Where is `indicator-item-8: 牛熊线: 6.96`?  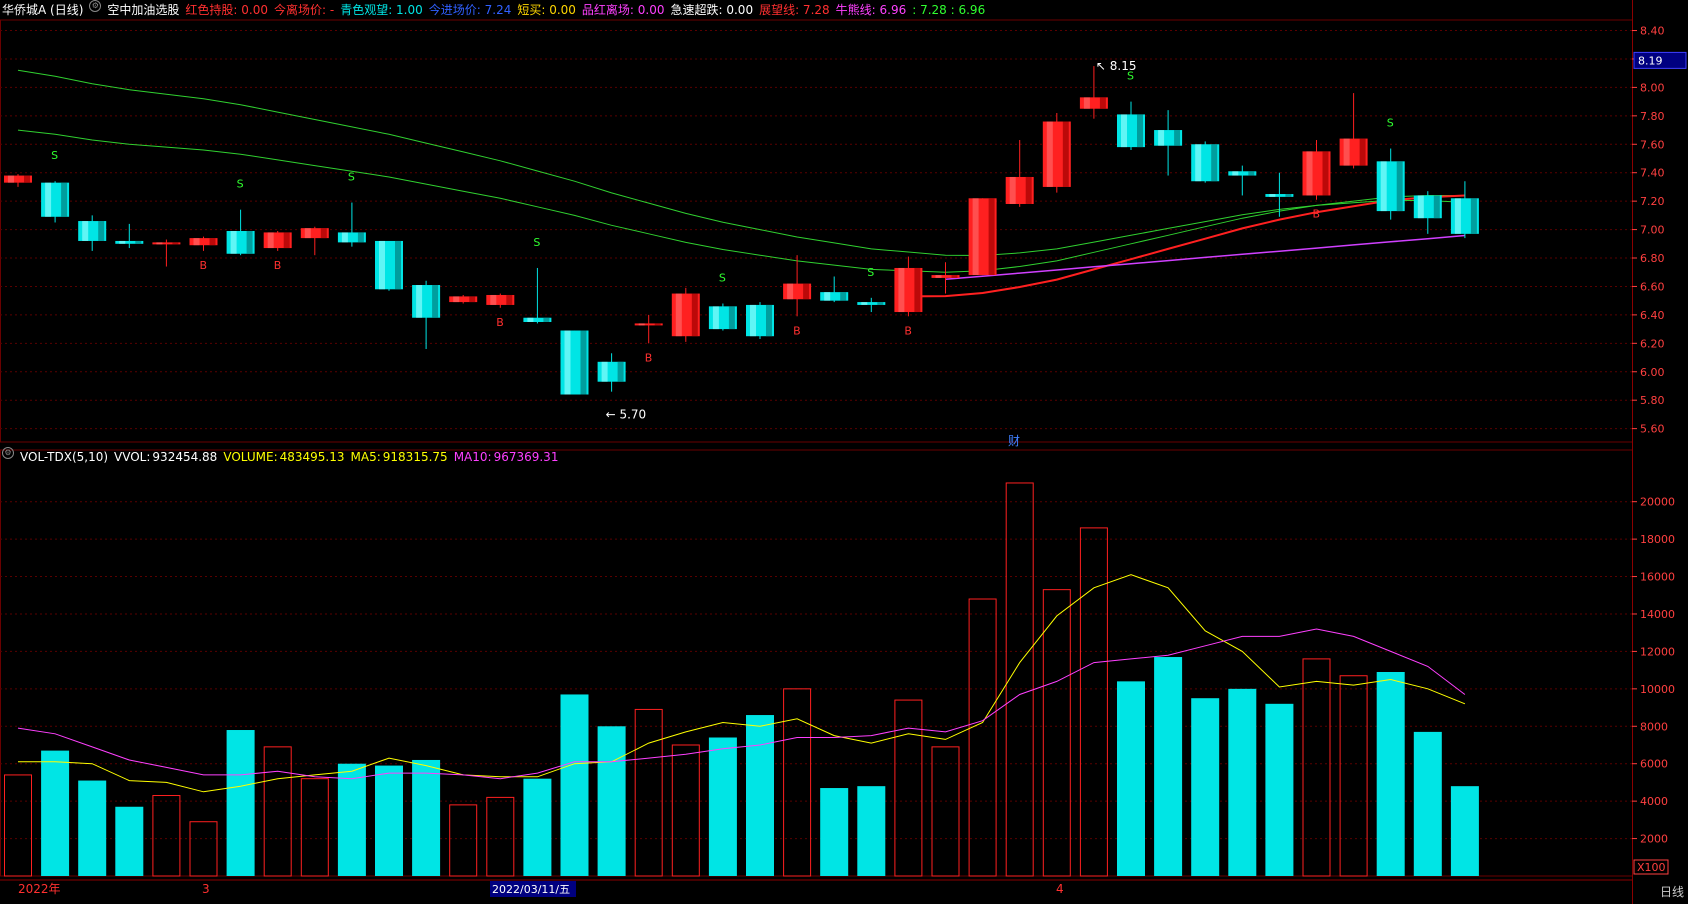
indicator-item-8: 牛熊线: 6.96 is located at coordinates (871, 10).